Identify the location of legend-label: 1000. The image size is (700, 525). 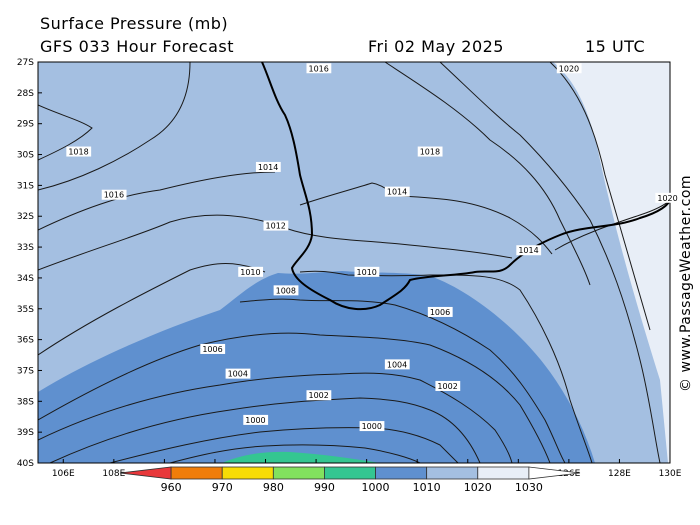
(376, 487).